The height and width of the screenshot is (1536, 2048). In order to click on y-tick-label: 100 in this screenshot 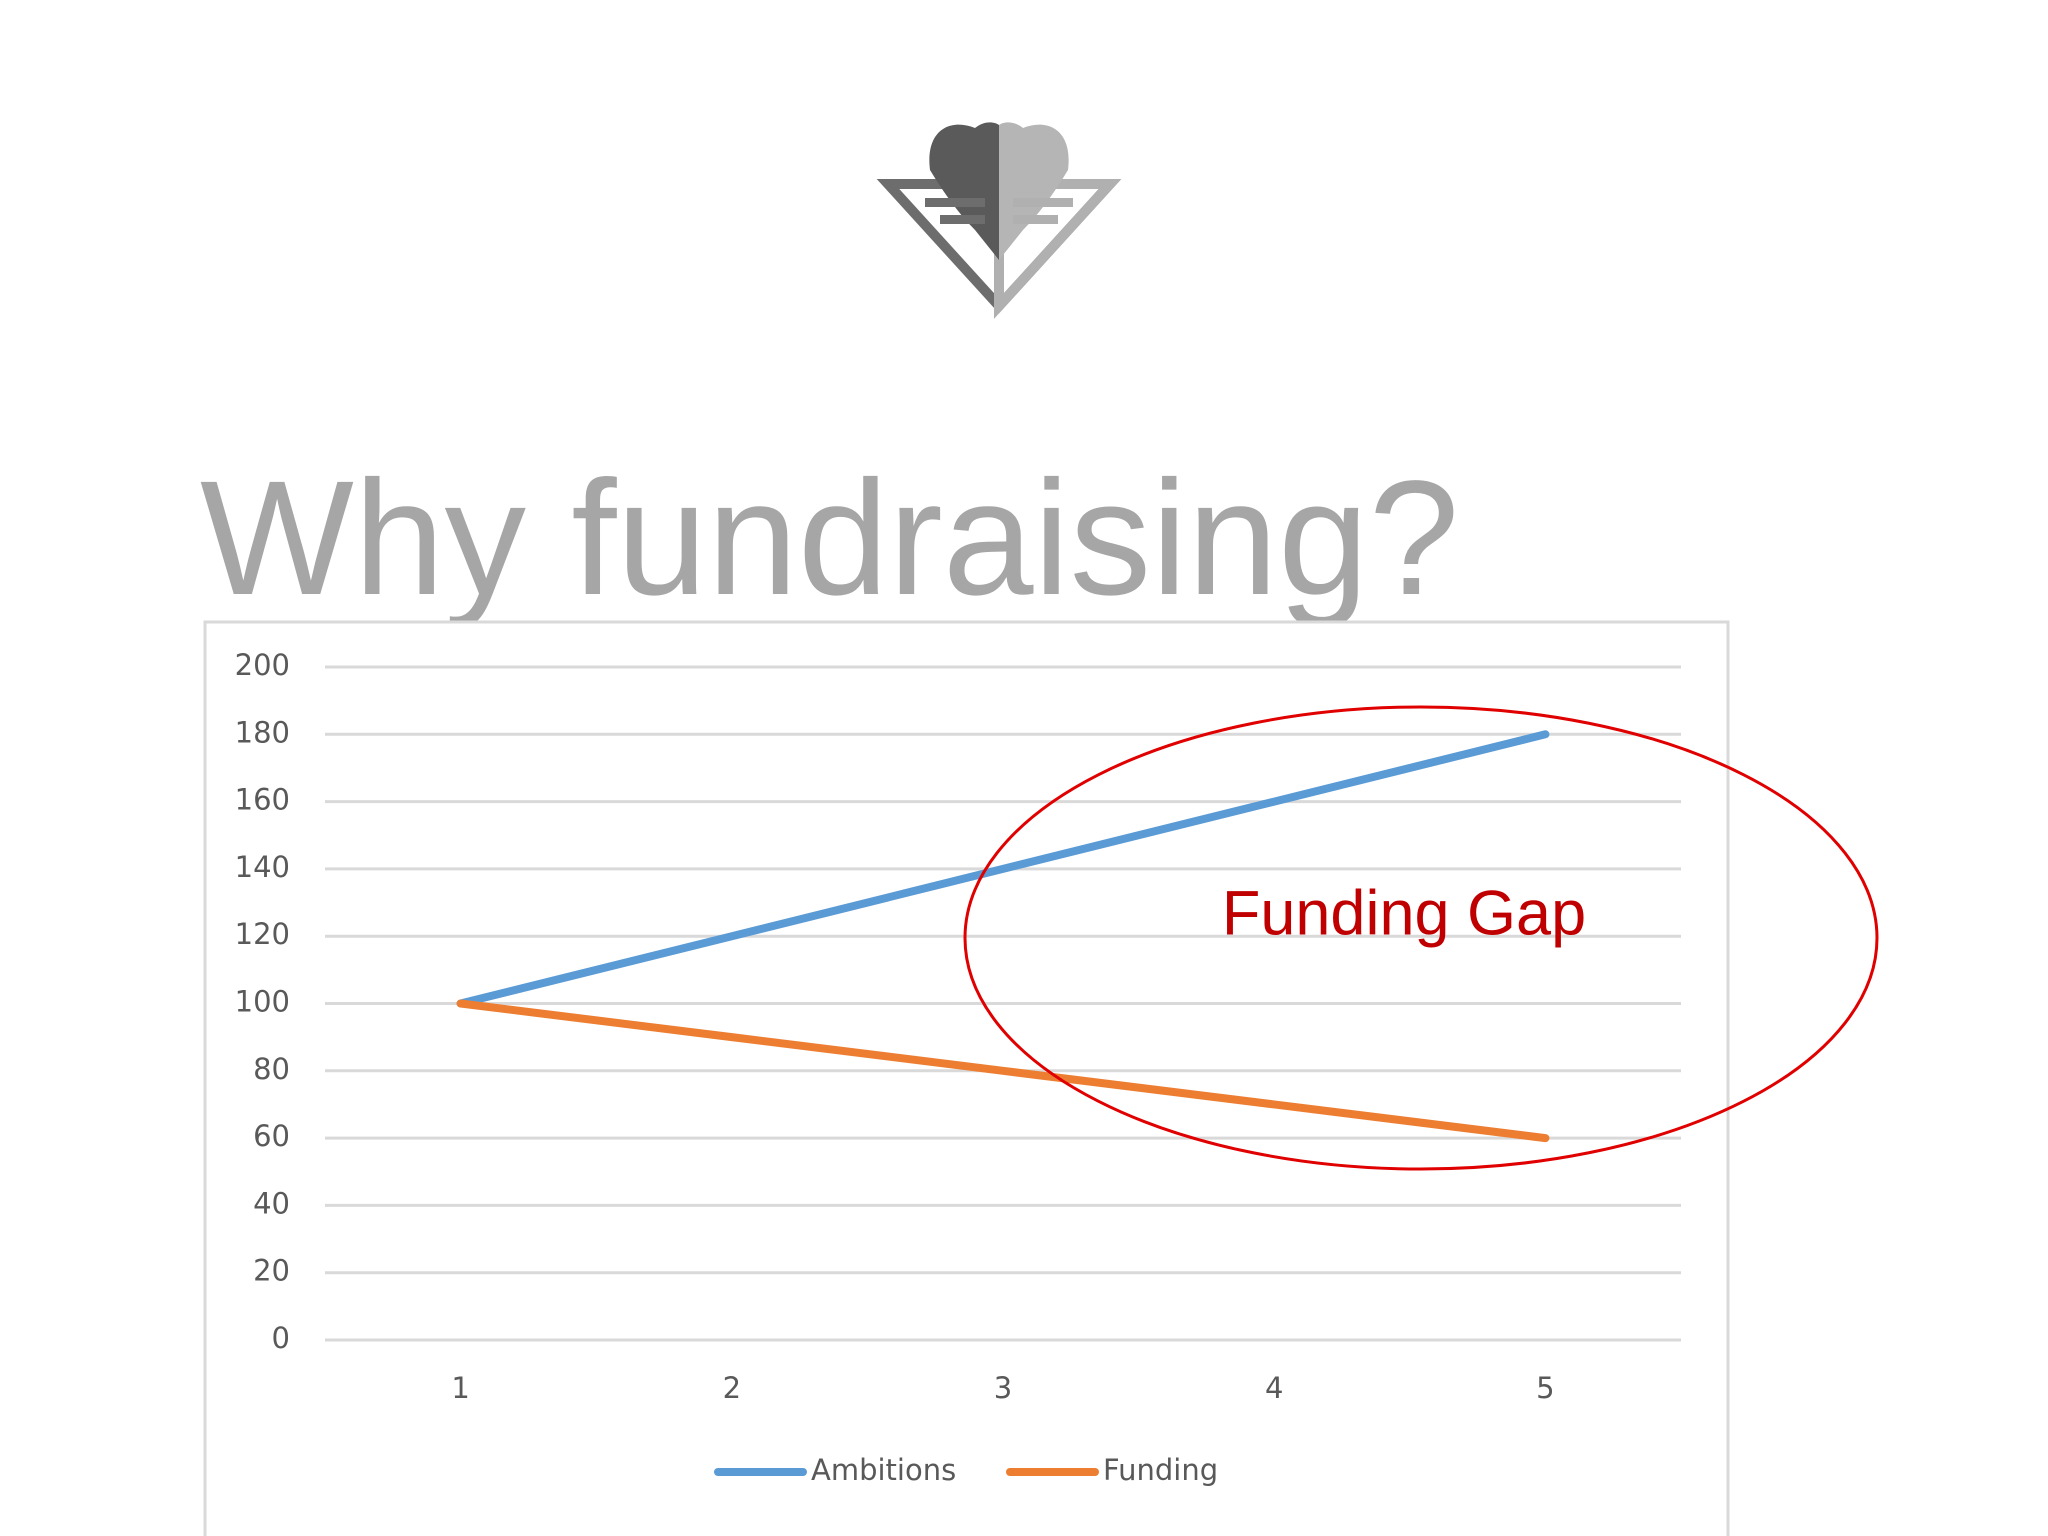, I will do `click(262, 1002)`.